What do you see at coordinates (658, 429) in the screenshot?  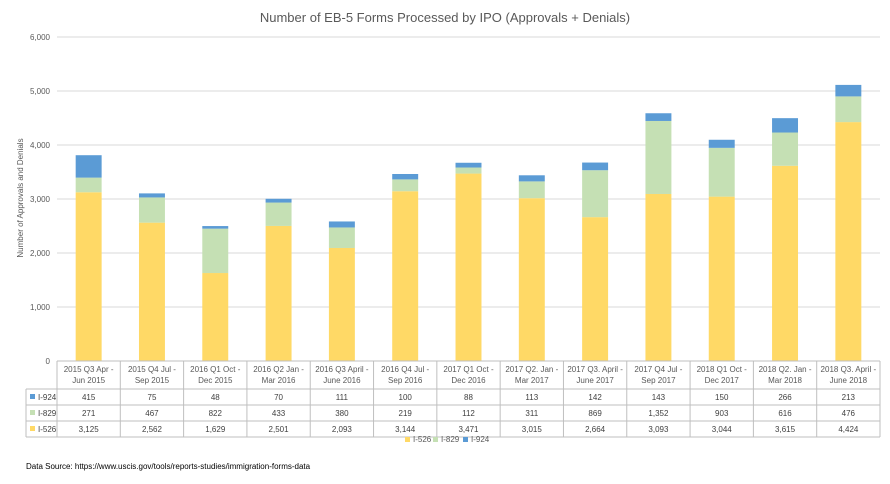 I see `table-cell-value: 3,093` at bounding box center [658, 429].